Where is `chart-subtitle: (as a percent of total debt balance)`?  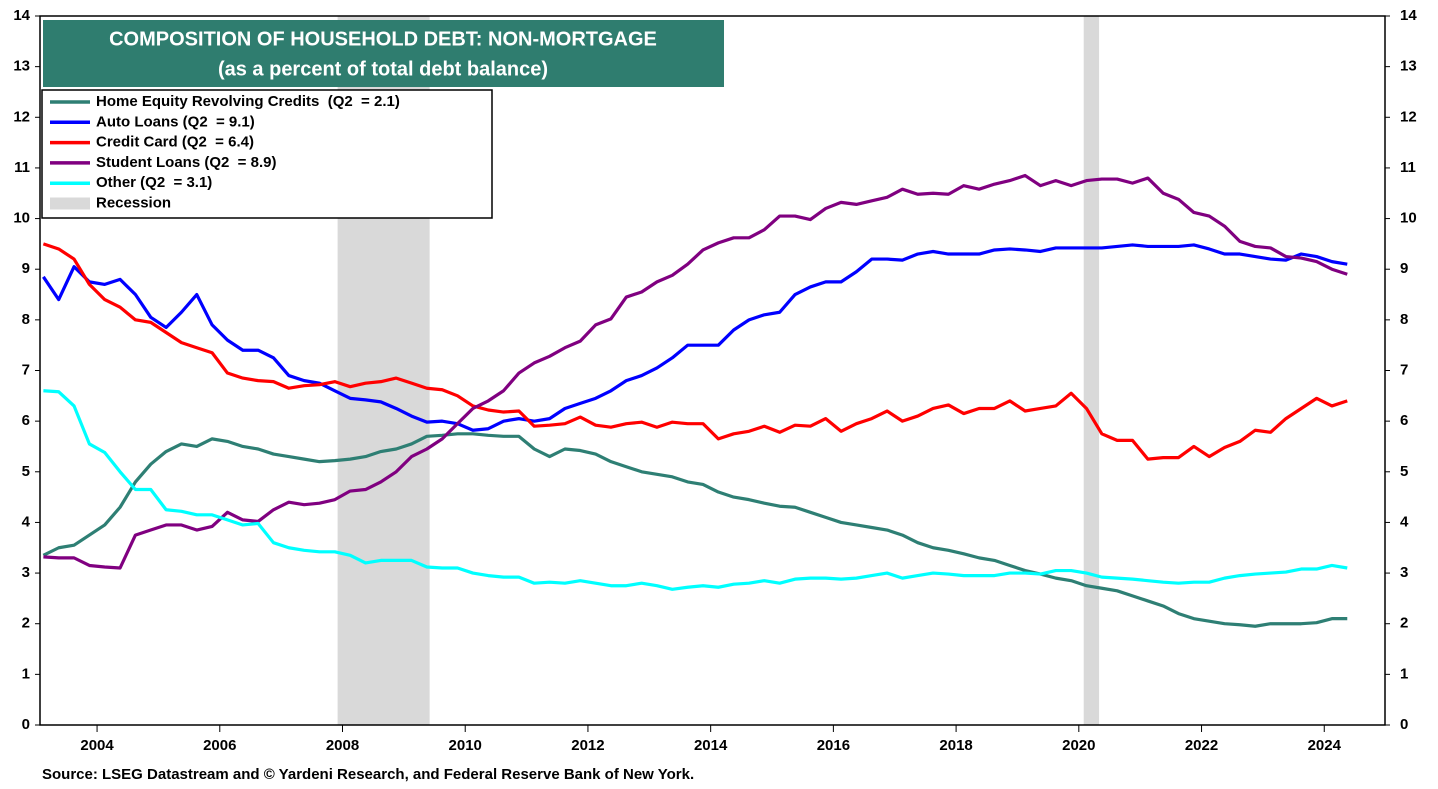 chart-subtitle: (as a percent of total debt balance) is located at coordinates (383, 69).